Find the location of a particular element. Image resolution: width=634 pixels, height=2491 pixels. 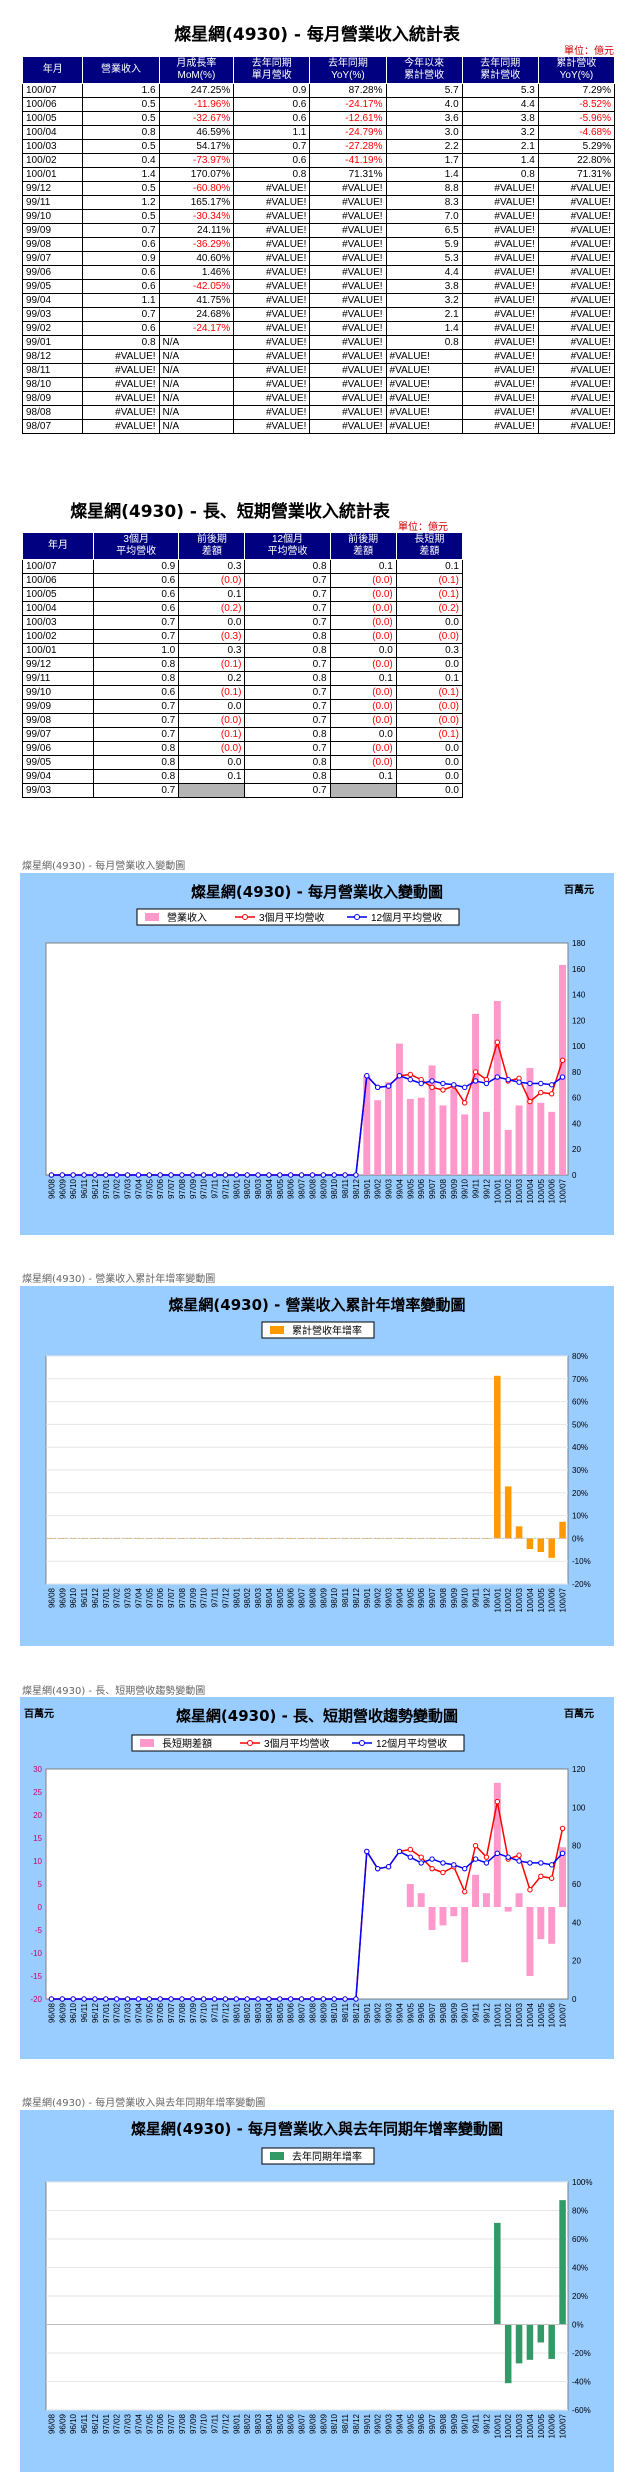

y-tick-label: 20 is located at coordinates (37, 1815).